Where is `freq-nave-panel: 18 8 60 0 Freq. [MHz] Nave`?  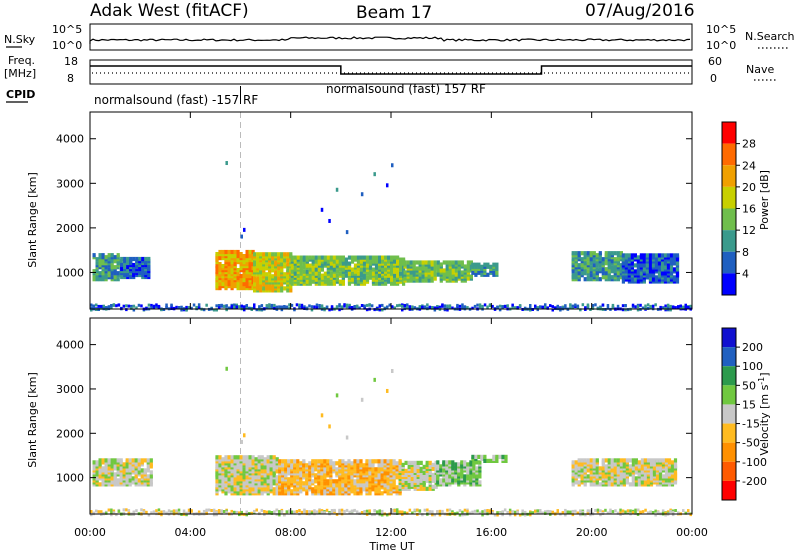 freq-nave-panel: 18 8 60 0 Freq. [MHz] Nave is located at coordinates (391, 69).